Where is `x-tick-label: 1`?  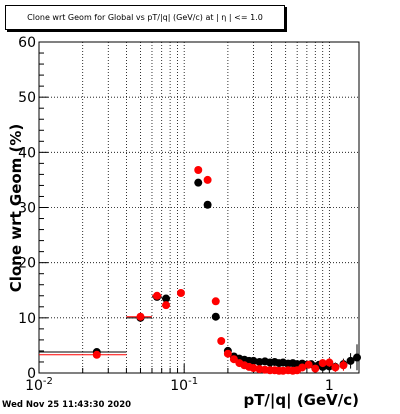 x-tick-label: 1 is located at coordinates (329, 386).